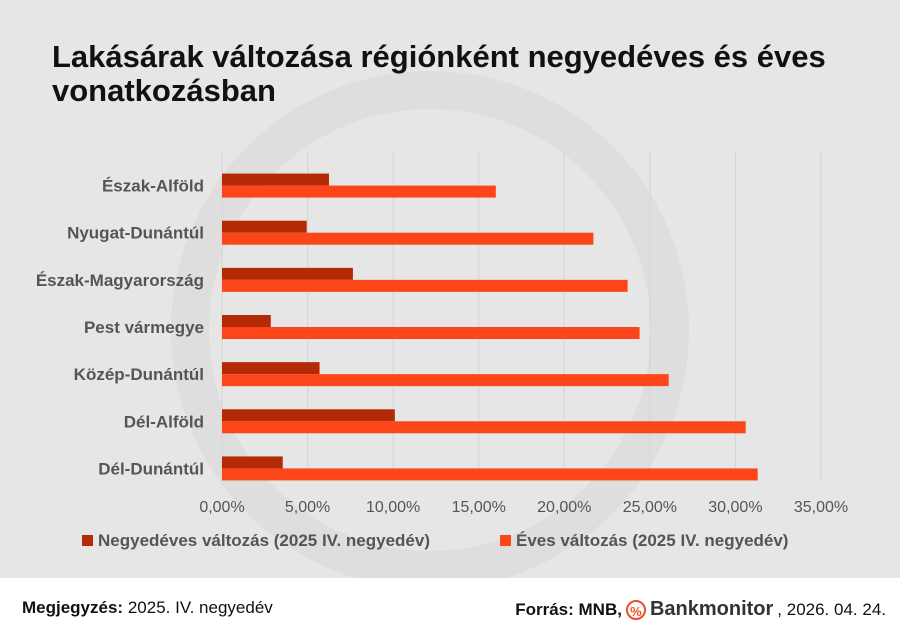  What do you see at coordinates (264, 540) in the screenshot?
I see `legend-label: Negyedéves változás (2025 IV. negyedév)` at bounding box center [264, 540].